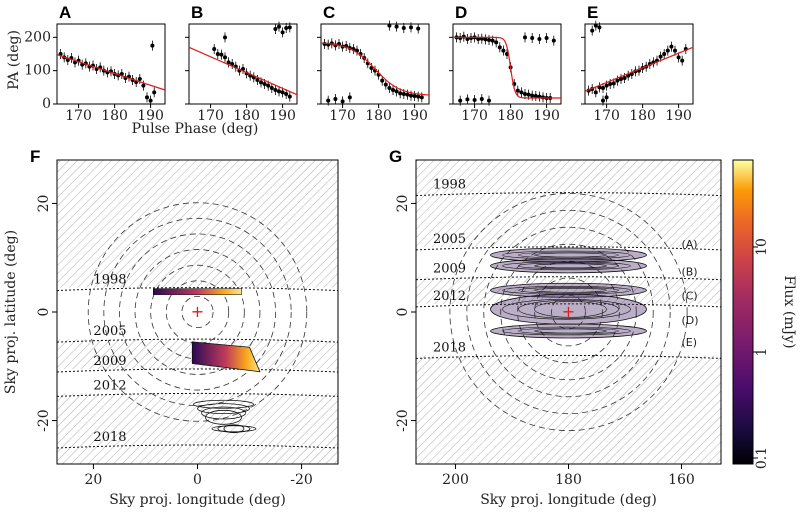  Describe the element at coordinates (95, 63) in the screenshot. I see `pa-panel-a: A 170 180 190 0 100 200` at that location.